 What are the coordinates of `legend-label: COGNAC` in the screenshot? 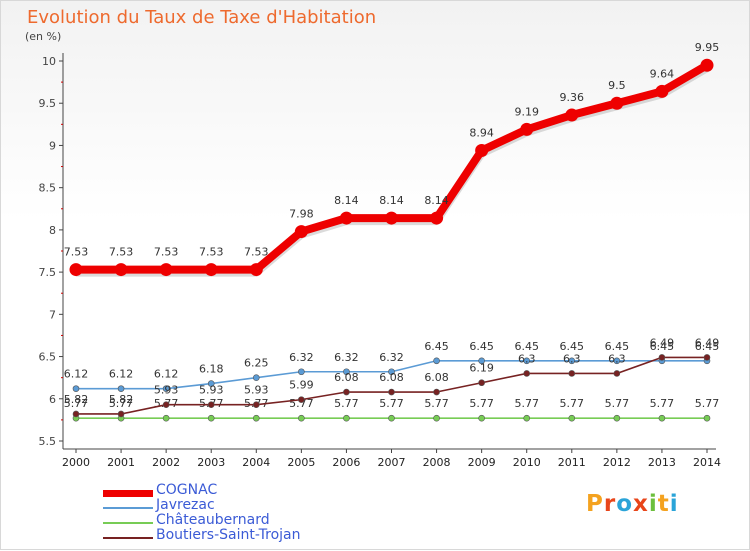 It's located at (187, 490).